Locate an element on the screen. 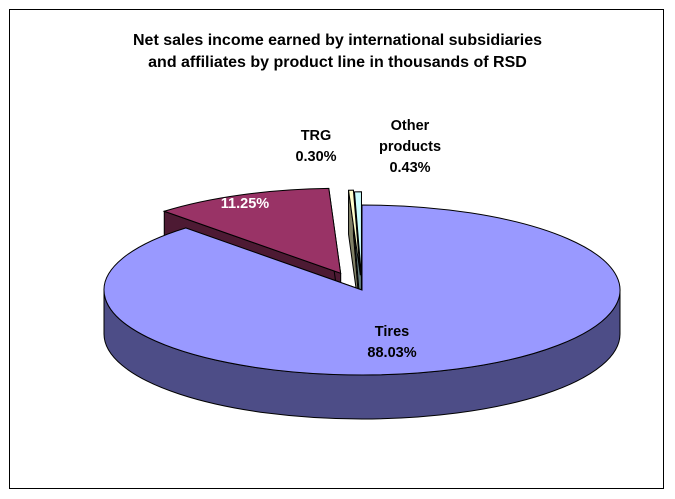  pie-slice-footwear is located at coordinates (252, 231).